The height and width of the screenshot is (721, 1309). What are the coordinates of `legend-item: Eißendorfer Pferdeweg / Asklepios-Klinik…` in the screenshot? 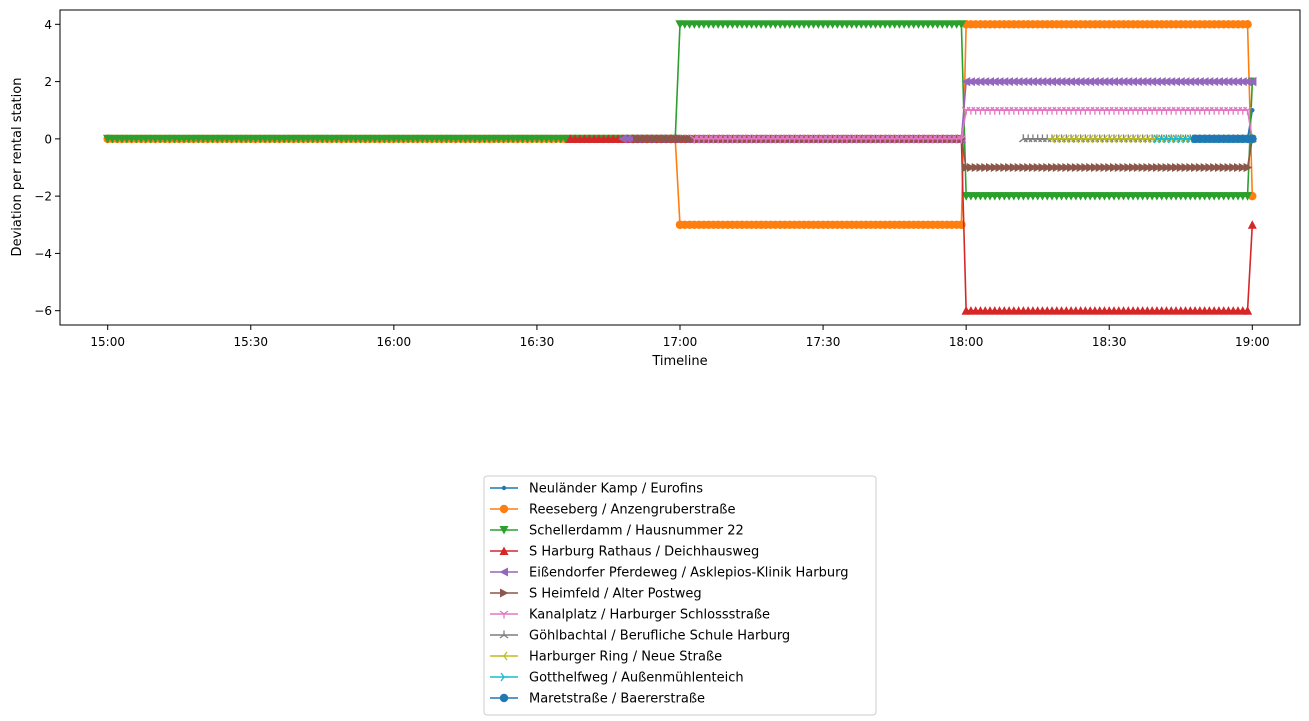 It's located at (669, 573).